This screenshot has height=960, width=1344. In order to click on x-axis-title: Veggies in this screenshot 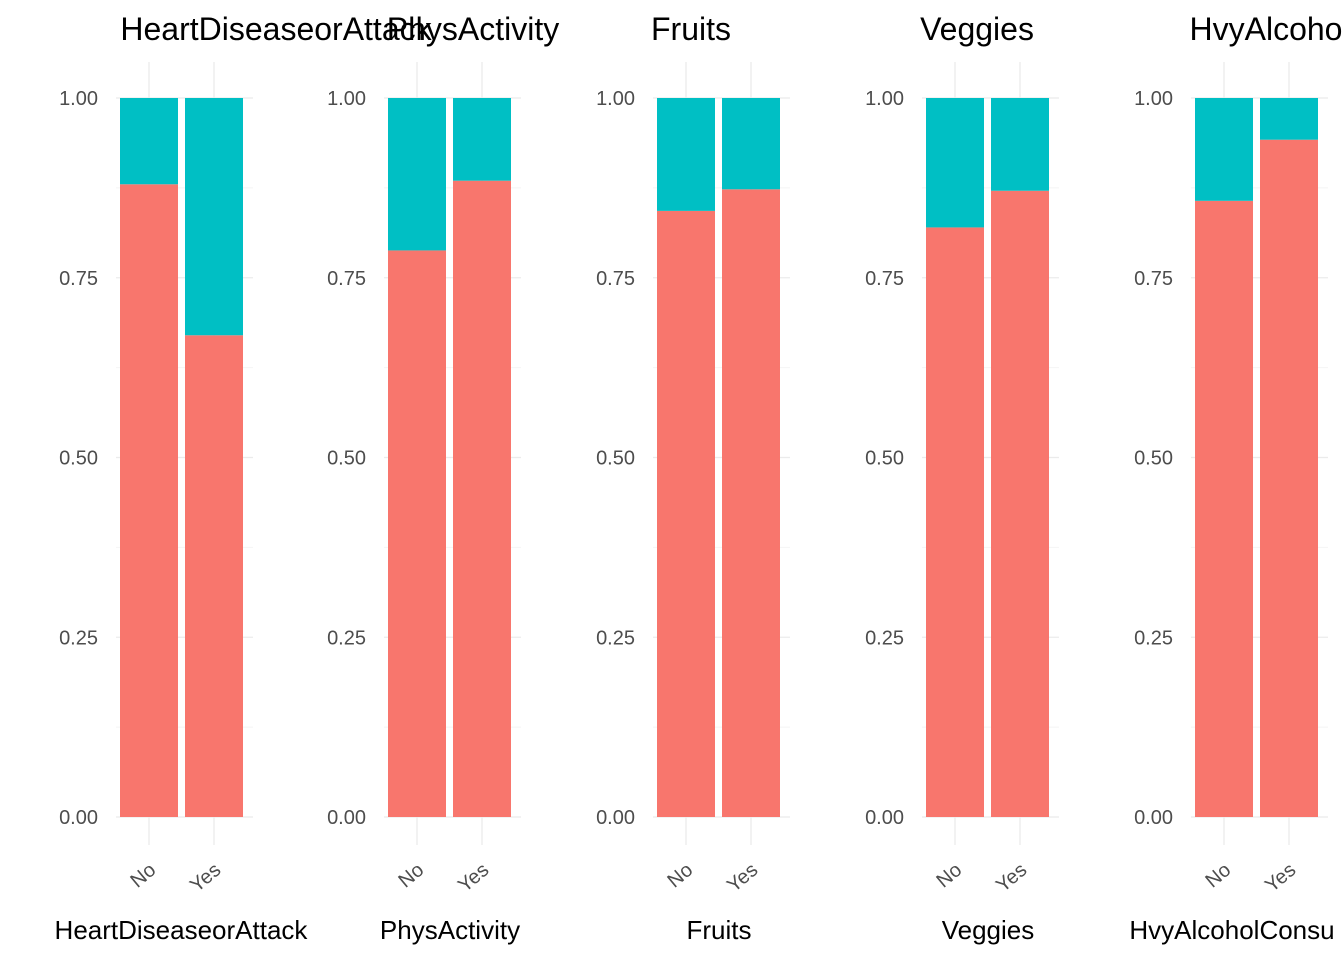, I will do `click(988, 930)`.